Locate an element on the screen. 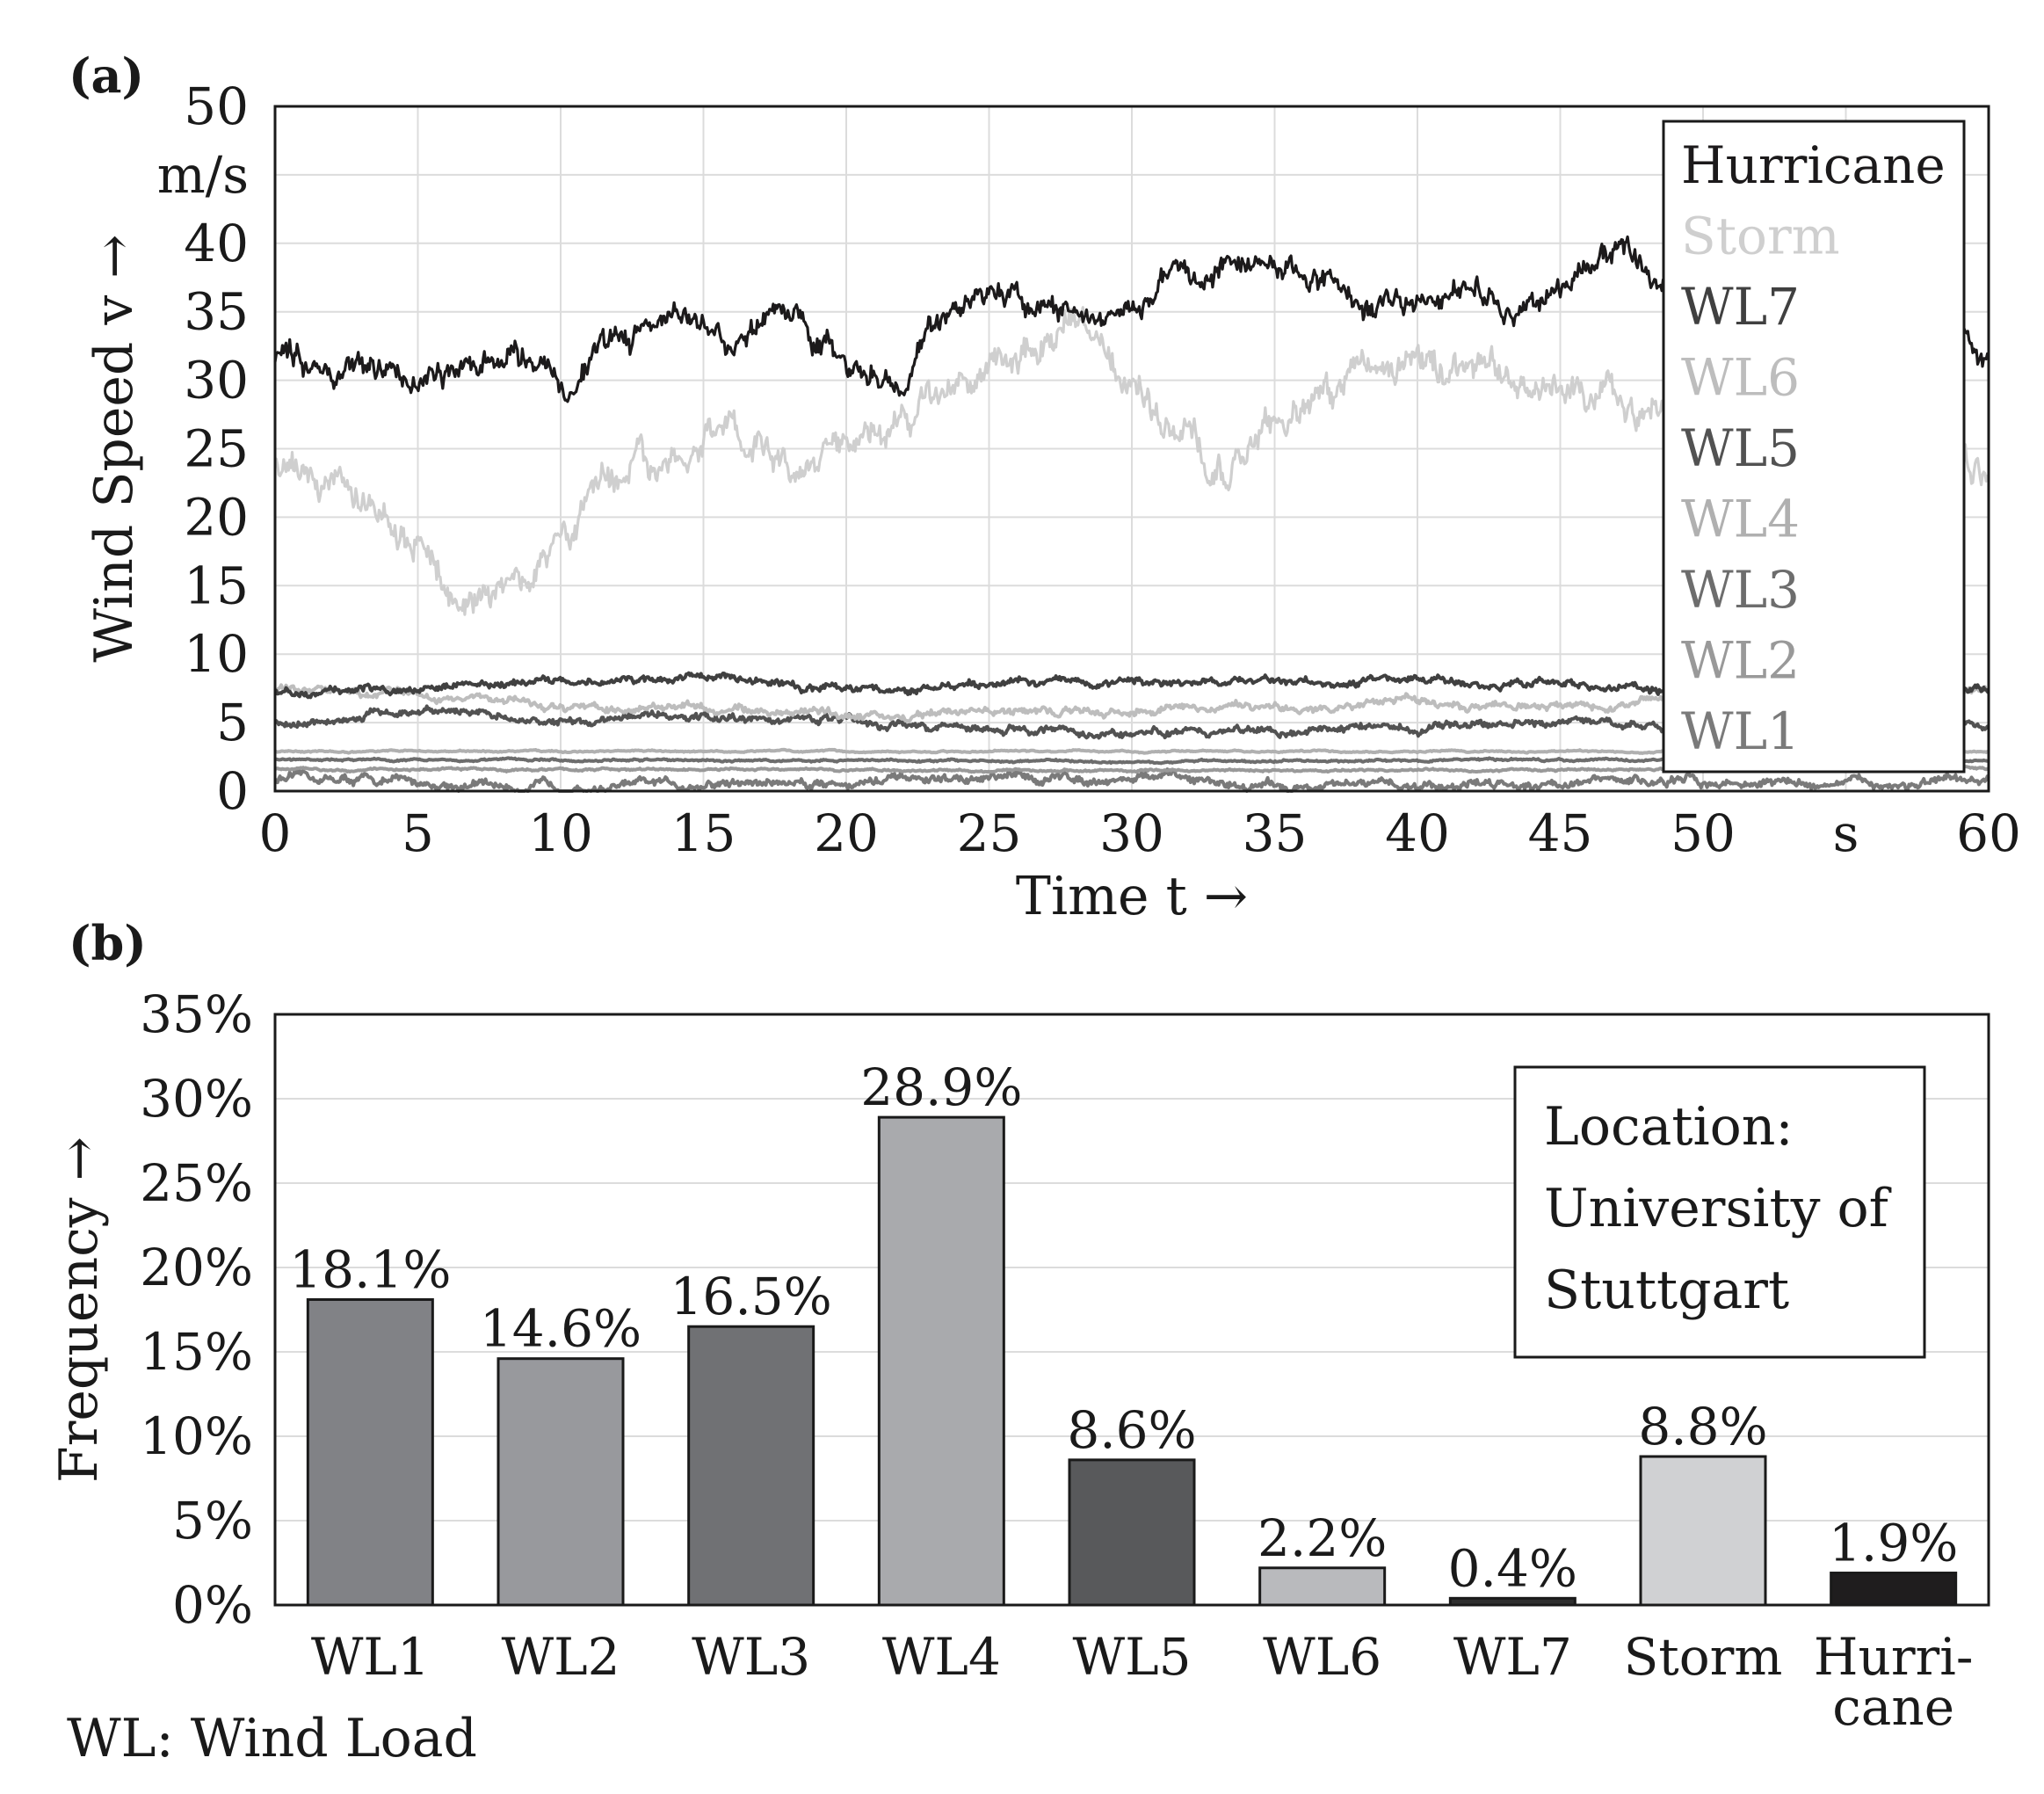 The width and height of the screenshot is (2044, 1794). y-tick-label: 15% is located at coordinates (197, 1352).